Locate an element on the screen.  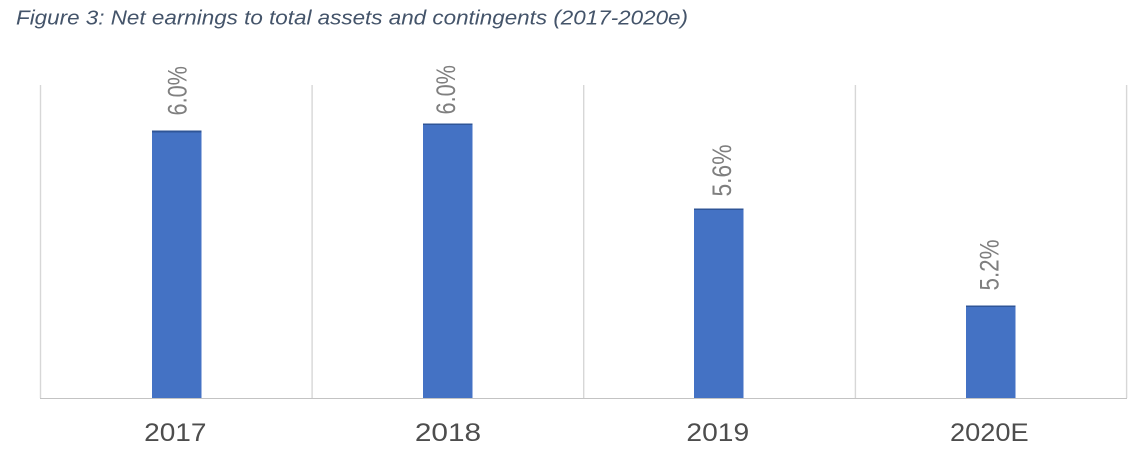
svg-text: 2017 is located at coordinates (175, 433).